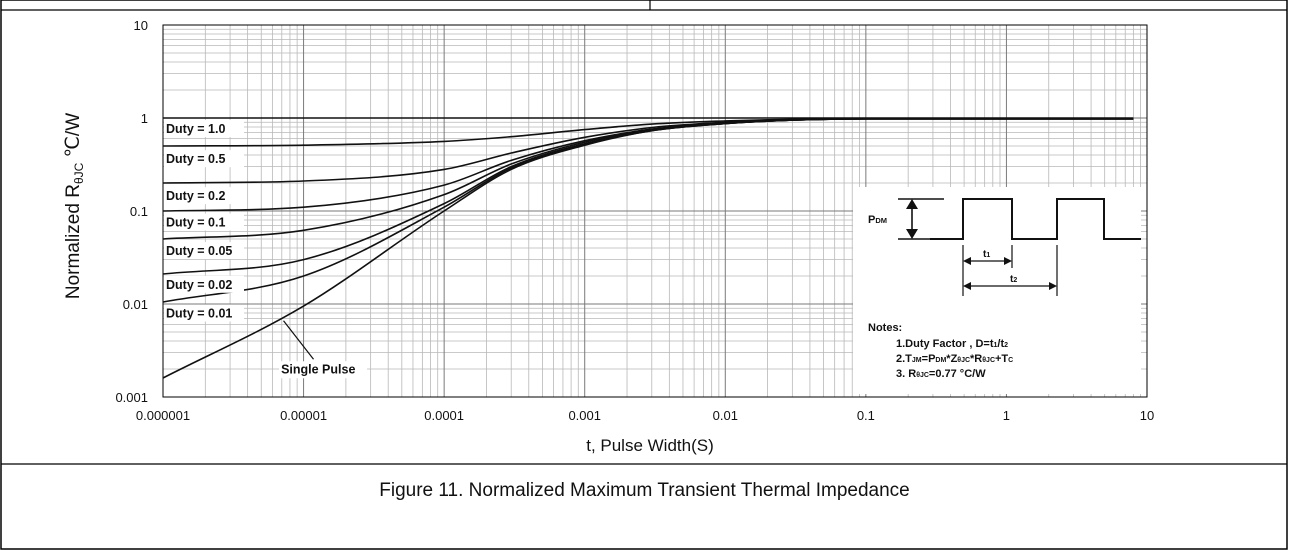 The width and height of the screenshot is (1289, 550). Describe the element at coordinates (1001, 359) in the screenshot. I see `note-2-main: +T` at that location.